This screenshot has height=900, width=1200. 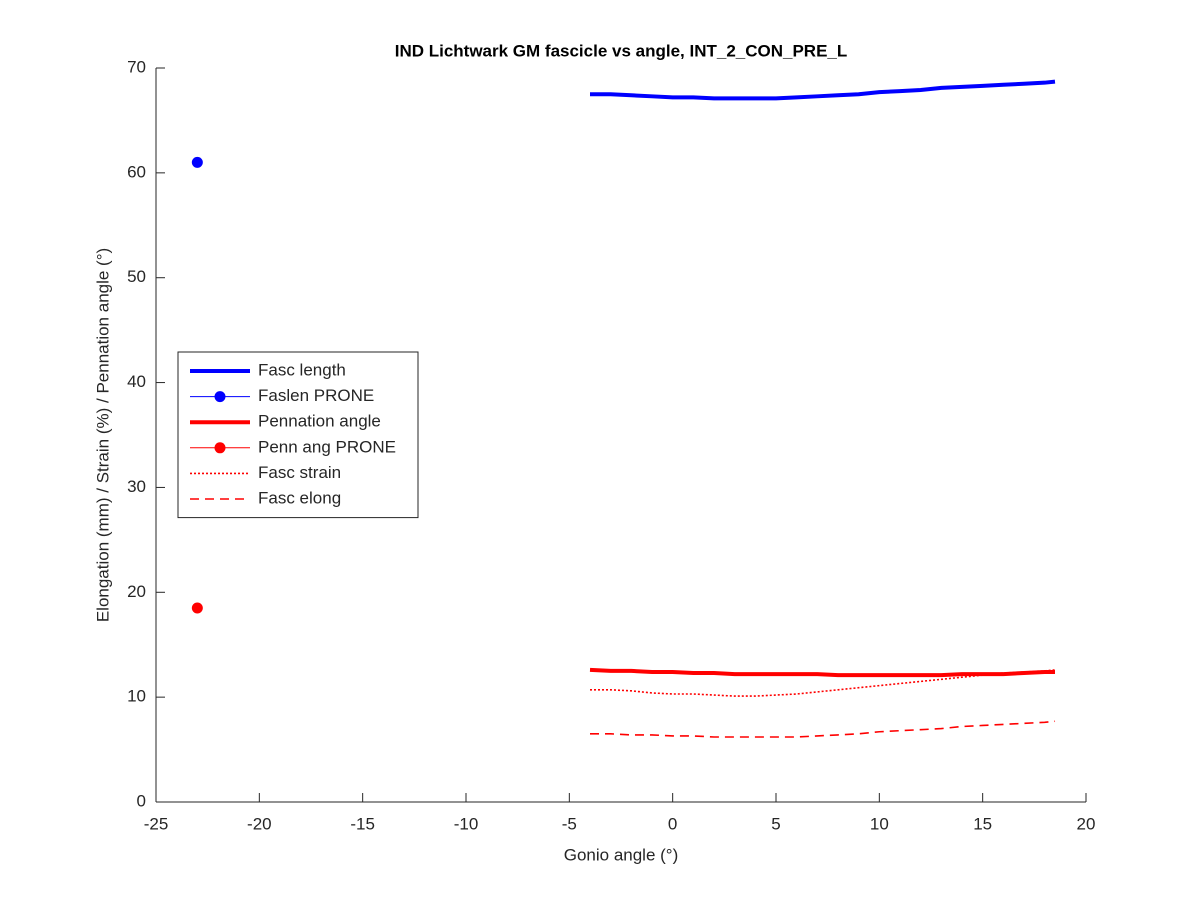 What do you see at coordinates (302, 369) in the screenshot?
I see `legend-label: Fasc length` at bounding box center [302, 369].